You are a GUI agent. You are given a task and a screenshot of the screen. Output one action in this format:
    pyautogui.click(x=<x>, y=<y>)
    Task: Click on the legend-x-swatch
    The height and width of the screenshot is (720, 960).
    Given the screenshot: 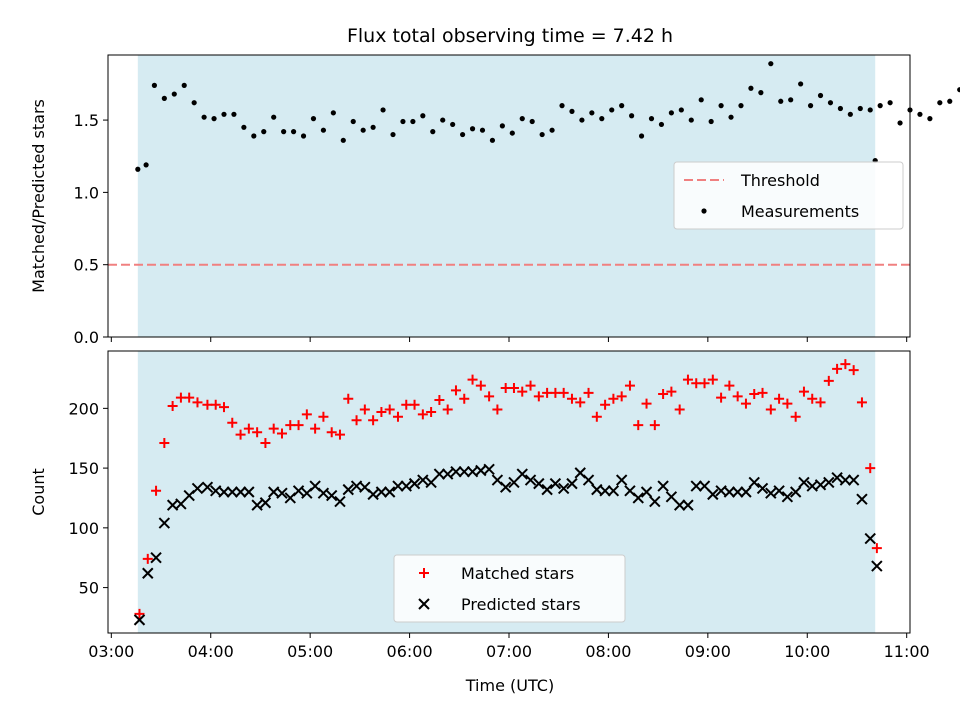 What is the action you would take?
    pyautogui.click(x=424, y=604)
    